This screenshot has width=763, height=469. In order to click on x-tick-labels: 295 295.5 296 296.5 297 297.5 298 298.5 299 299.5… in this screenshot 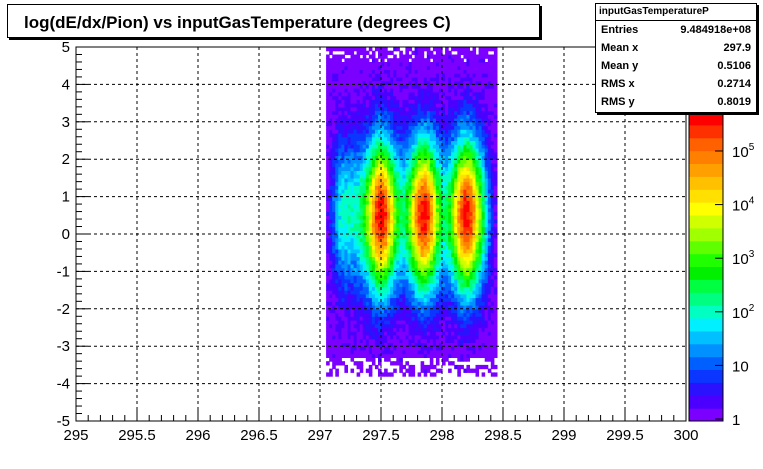, I will do `click(380, 435)`.